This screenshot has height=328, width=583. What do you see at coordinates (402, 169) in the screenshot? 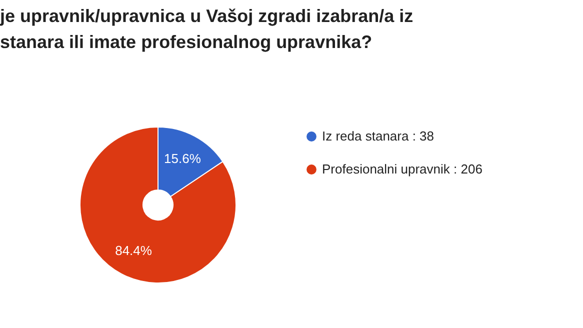
I see `legend-label: Profesionalni upravnik : 206` at bounding box center [402, 169].